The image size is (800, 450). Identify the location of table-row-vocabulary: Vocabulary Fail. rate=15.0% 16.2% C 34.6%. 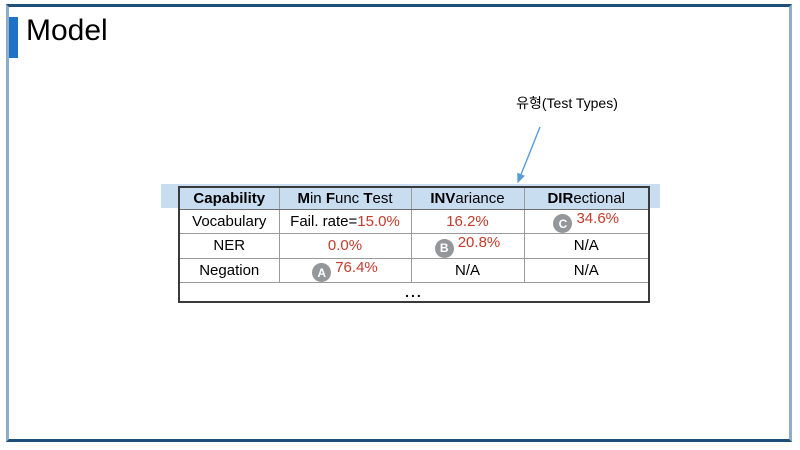
(414, 221).